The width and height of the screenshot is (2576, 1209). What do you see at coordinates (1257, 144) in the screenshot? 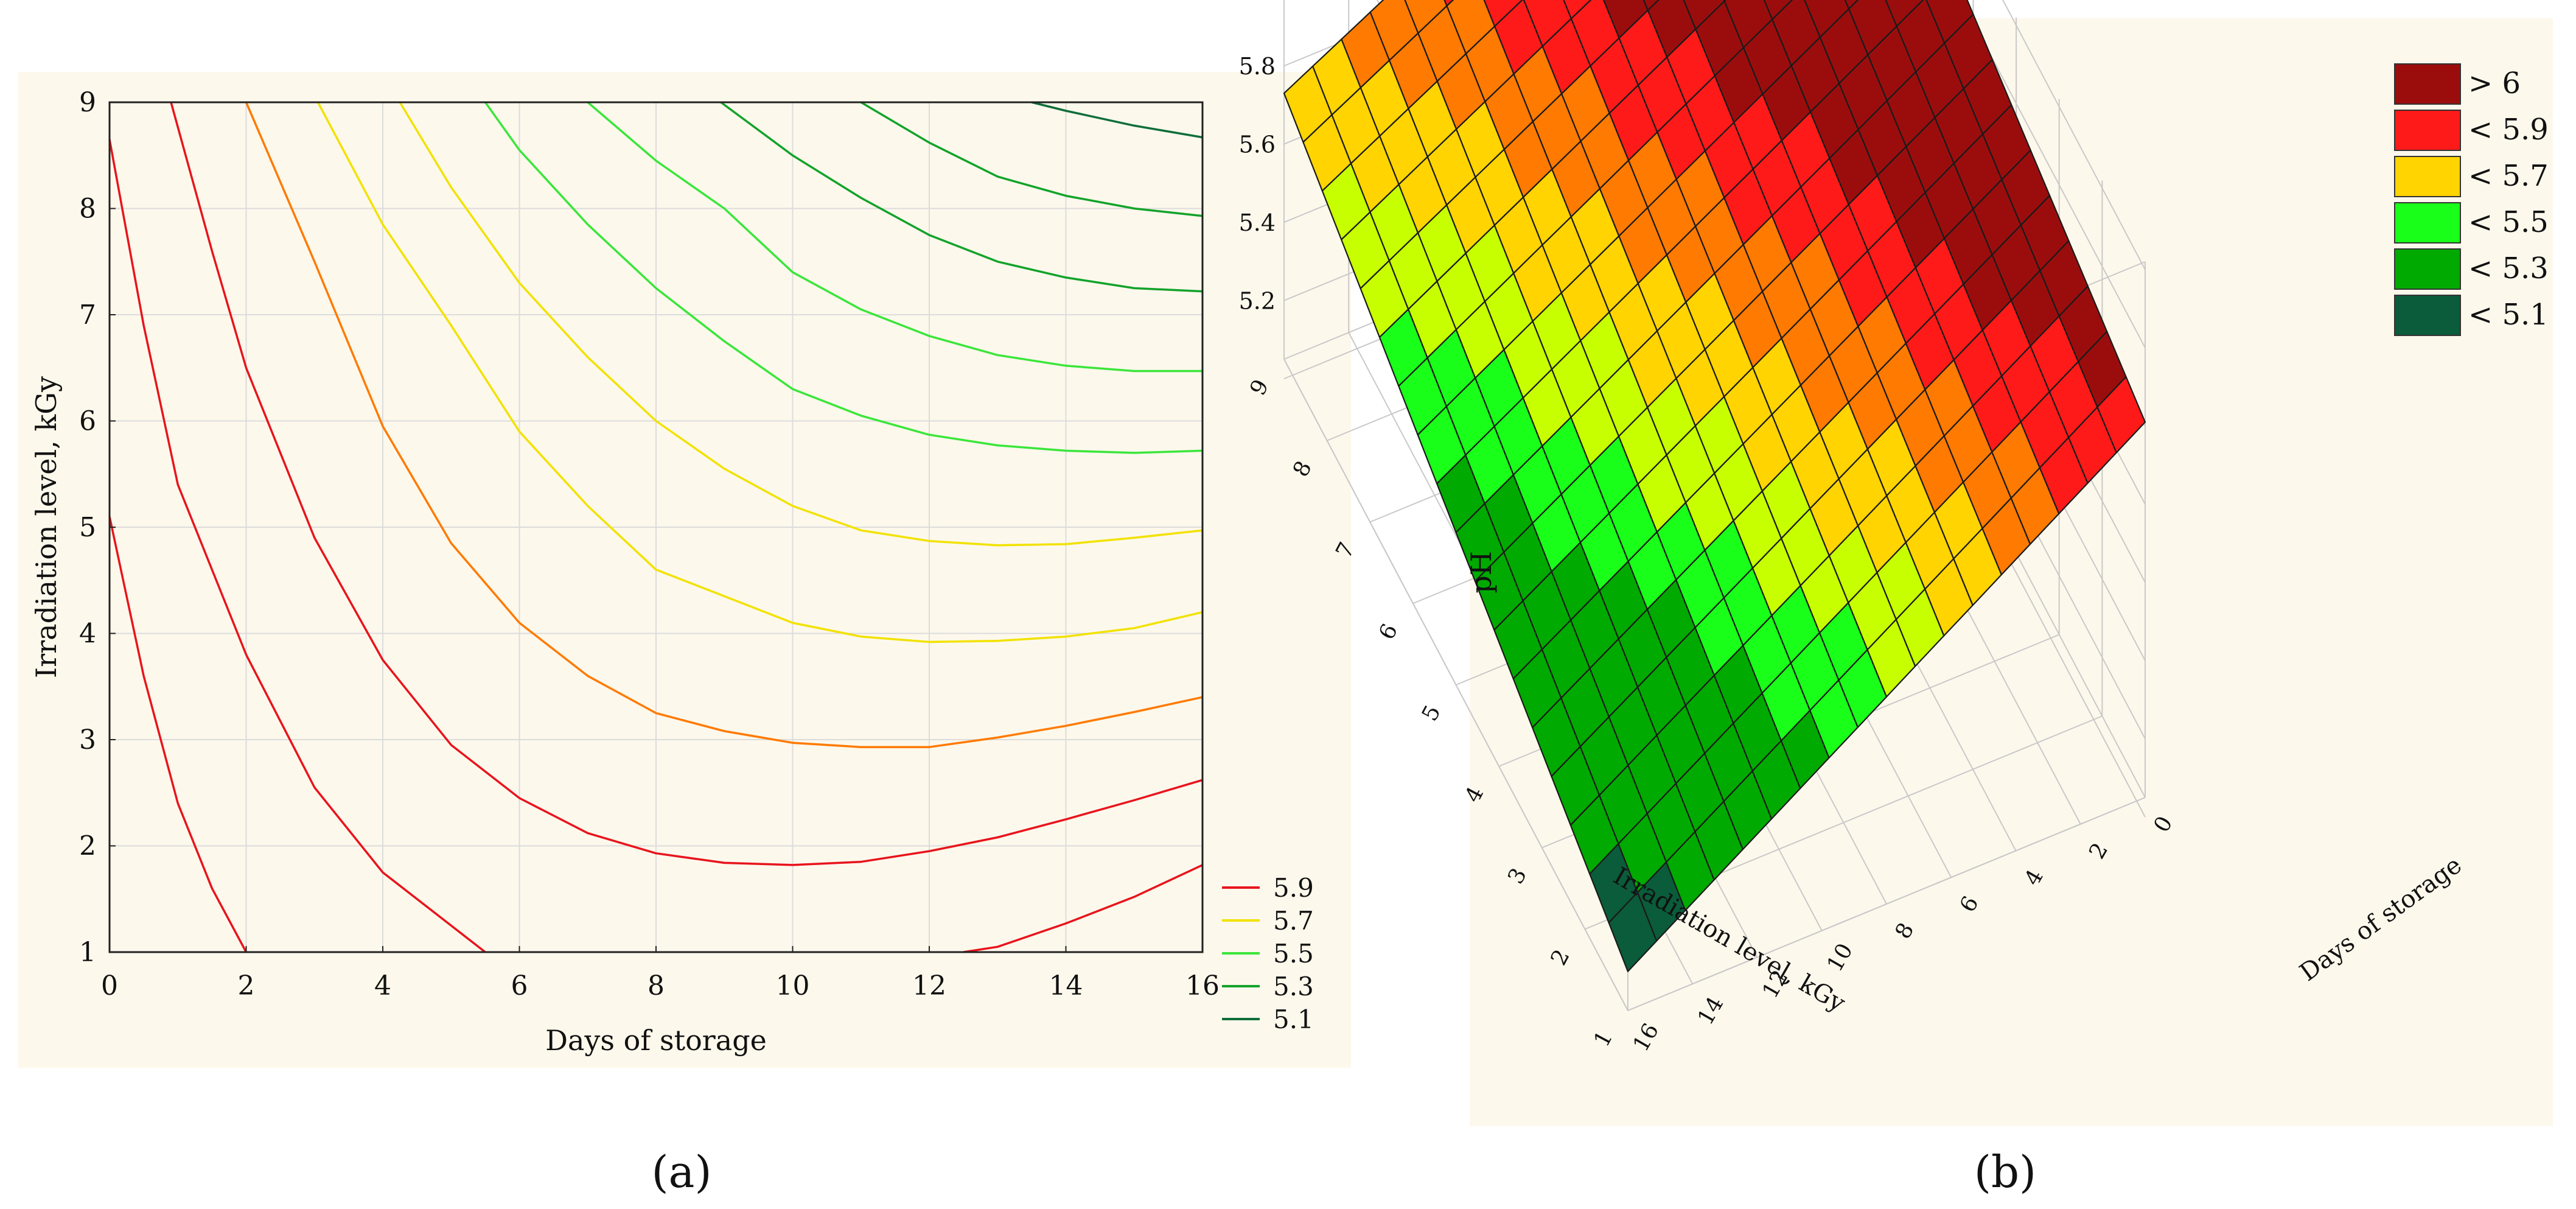
I see `surface-z-tick-label: 5.6` at bounding box center [1257, 144].